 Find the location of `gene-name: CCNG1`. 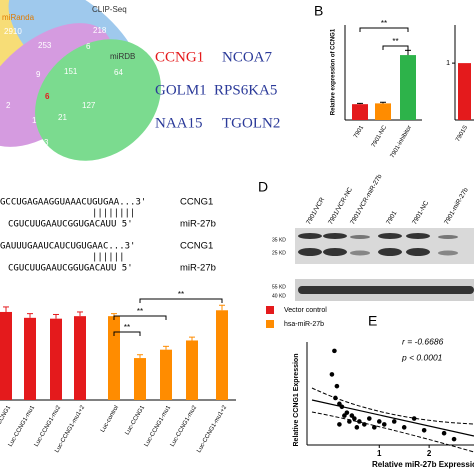

gene-name: CCNG1 is located at coordinates (179, 57).